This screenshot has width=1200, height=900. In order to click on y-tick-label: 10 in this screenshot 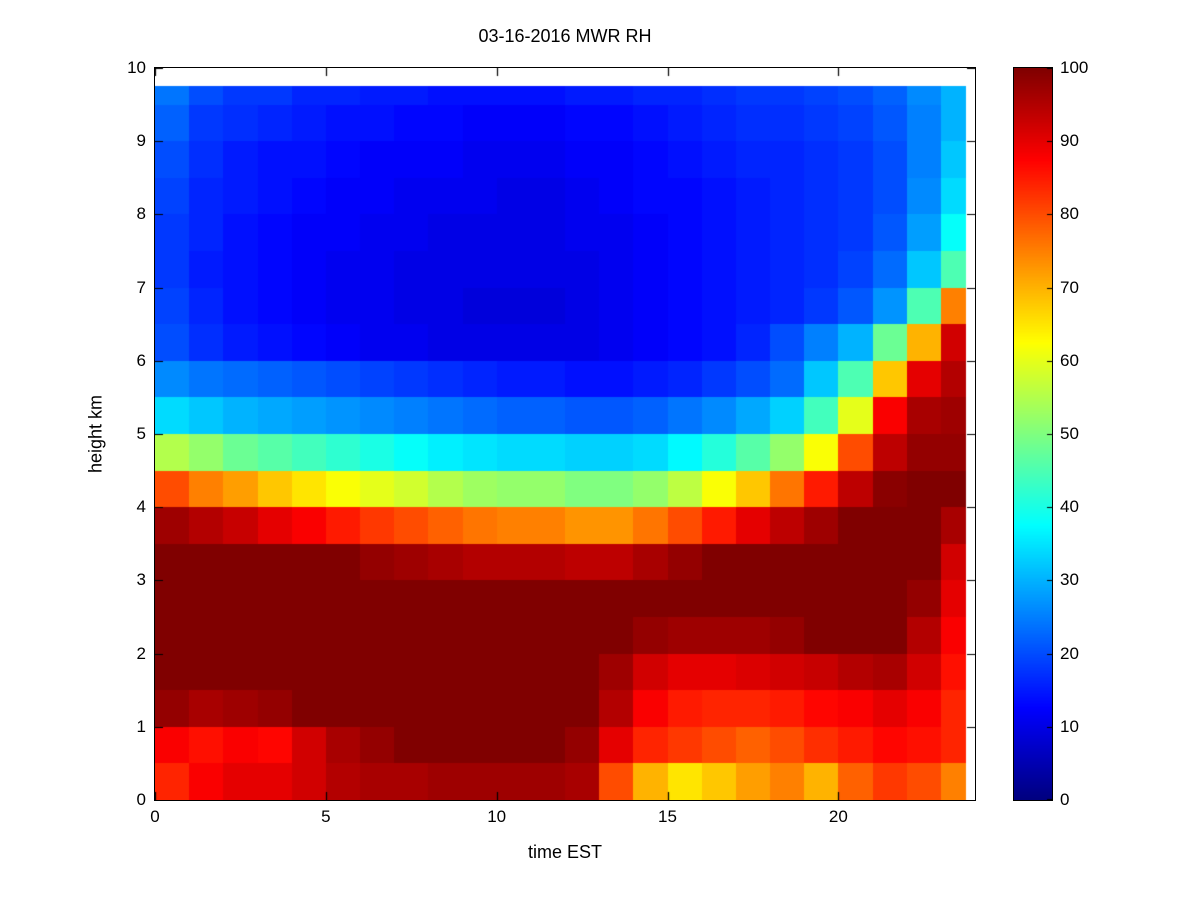, I will do `click(136, 67)`.